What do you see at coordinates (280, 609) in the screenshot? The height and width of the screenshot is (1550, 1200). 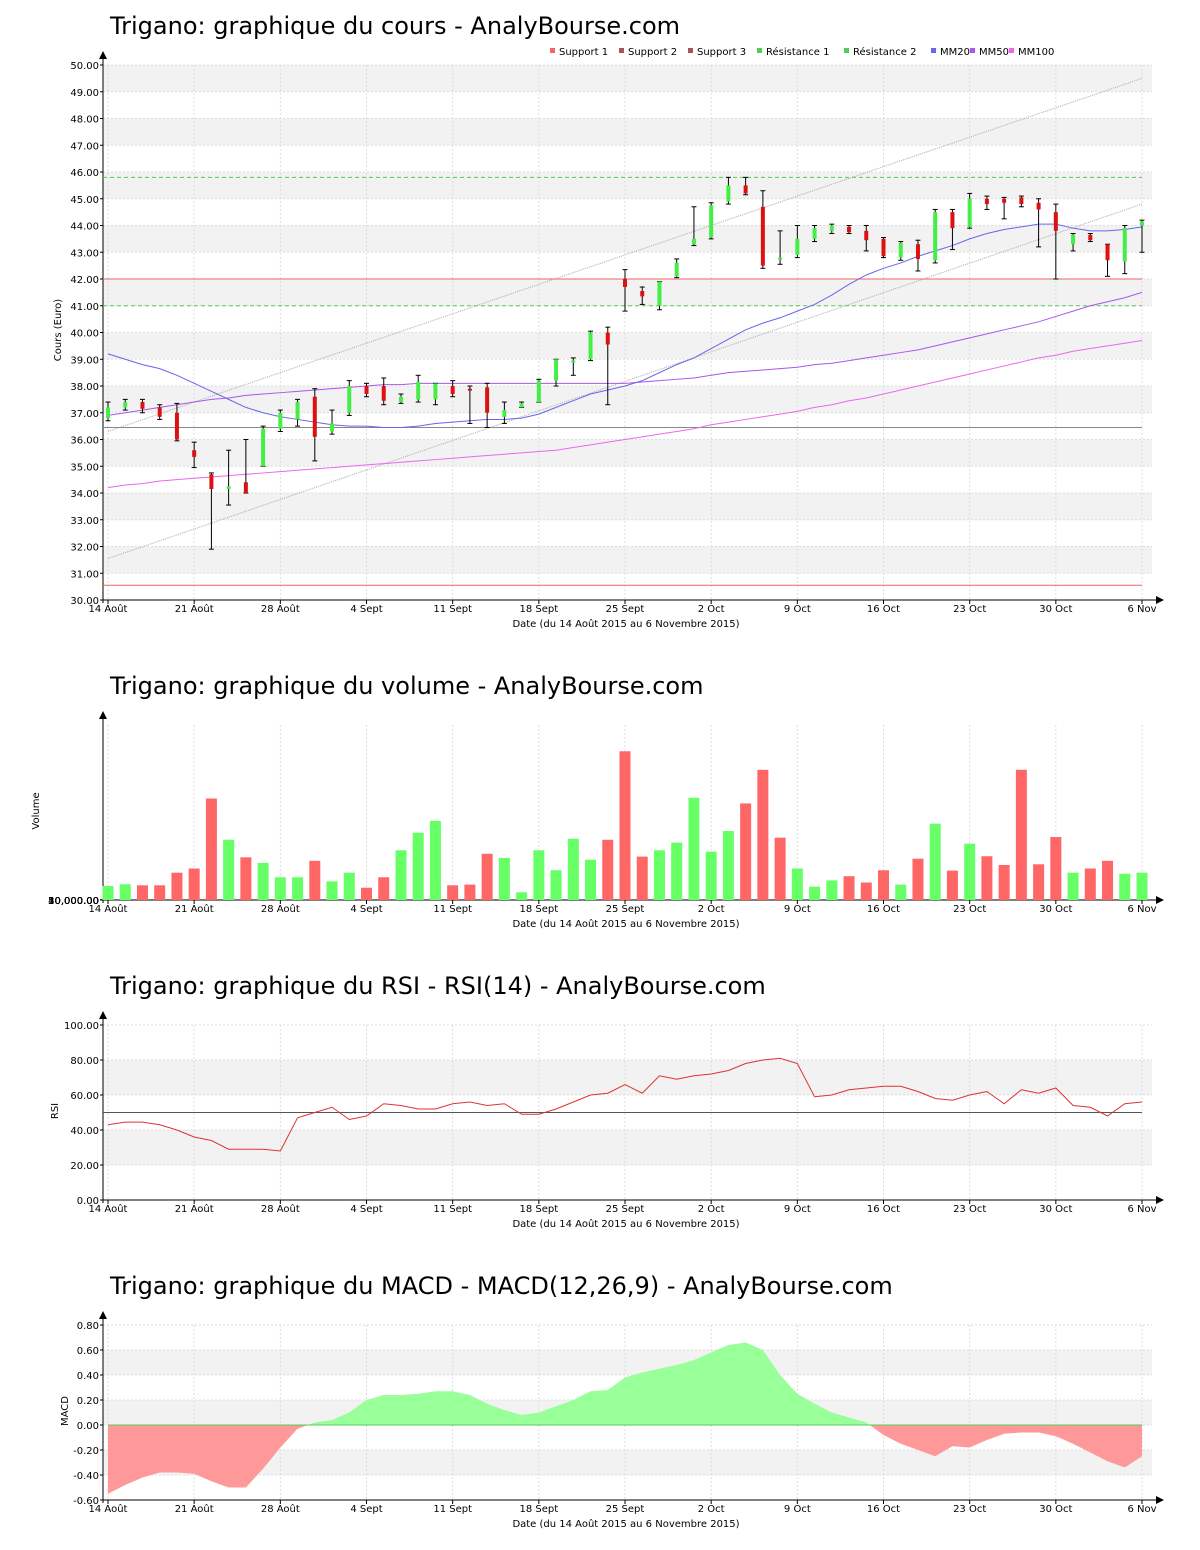 I see `price-x-tick-label: 28 Août` at bounding box center [280, 609].